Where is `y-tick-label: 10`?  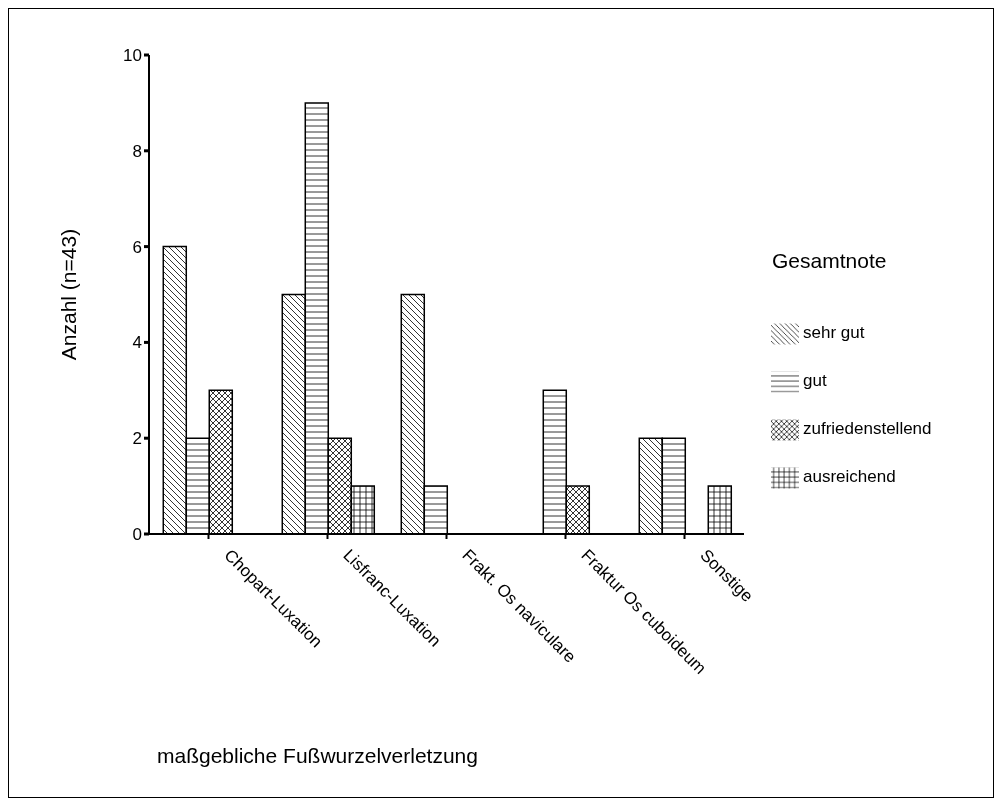
y-tick-label: 10 is located at coordinates (132, 56).